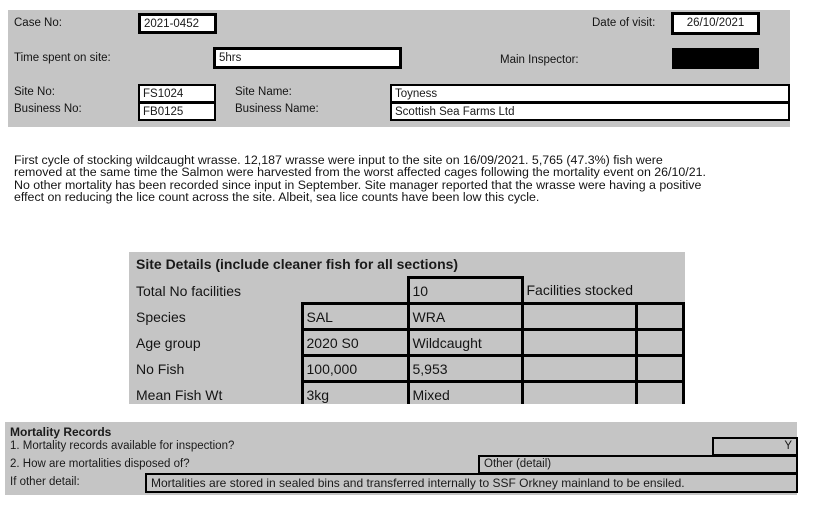 This screenshot has width=823, height=505. I want to click on site-no-label: Site No:, so click(34, 92).